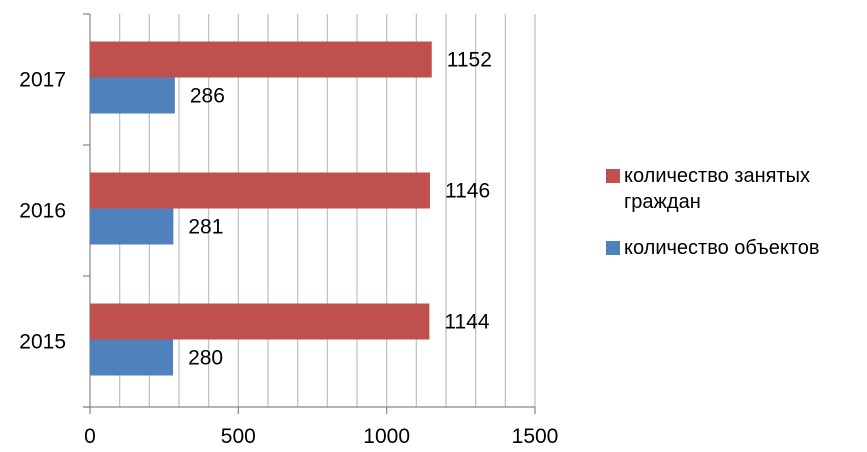 The width and height of the screenshot is (867, 452). What do you see at coordinates (535, 436) in the screenshot?
I see `x-tick-label-3: 1500` at bounding box center [535, 436].